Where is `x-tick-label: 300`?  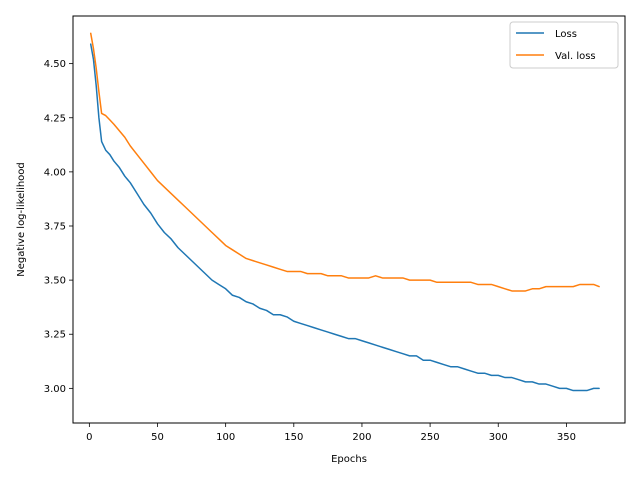 x-tick-label: 300 is located at coordinates (498, 437).